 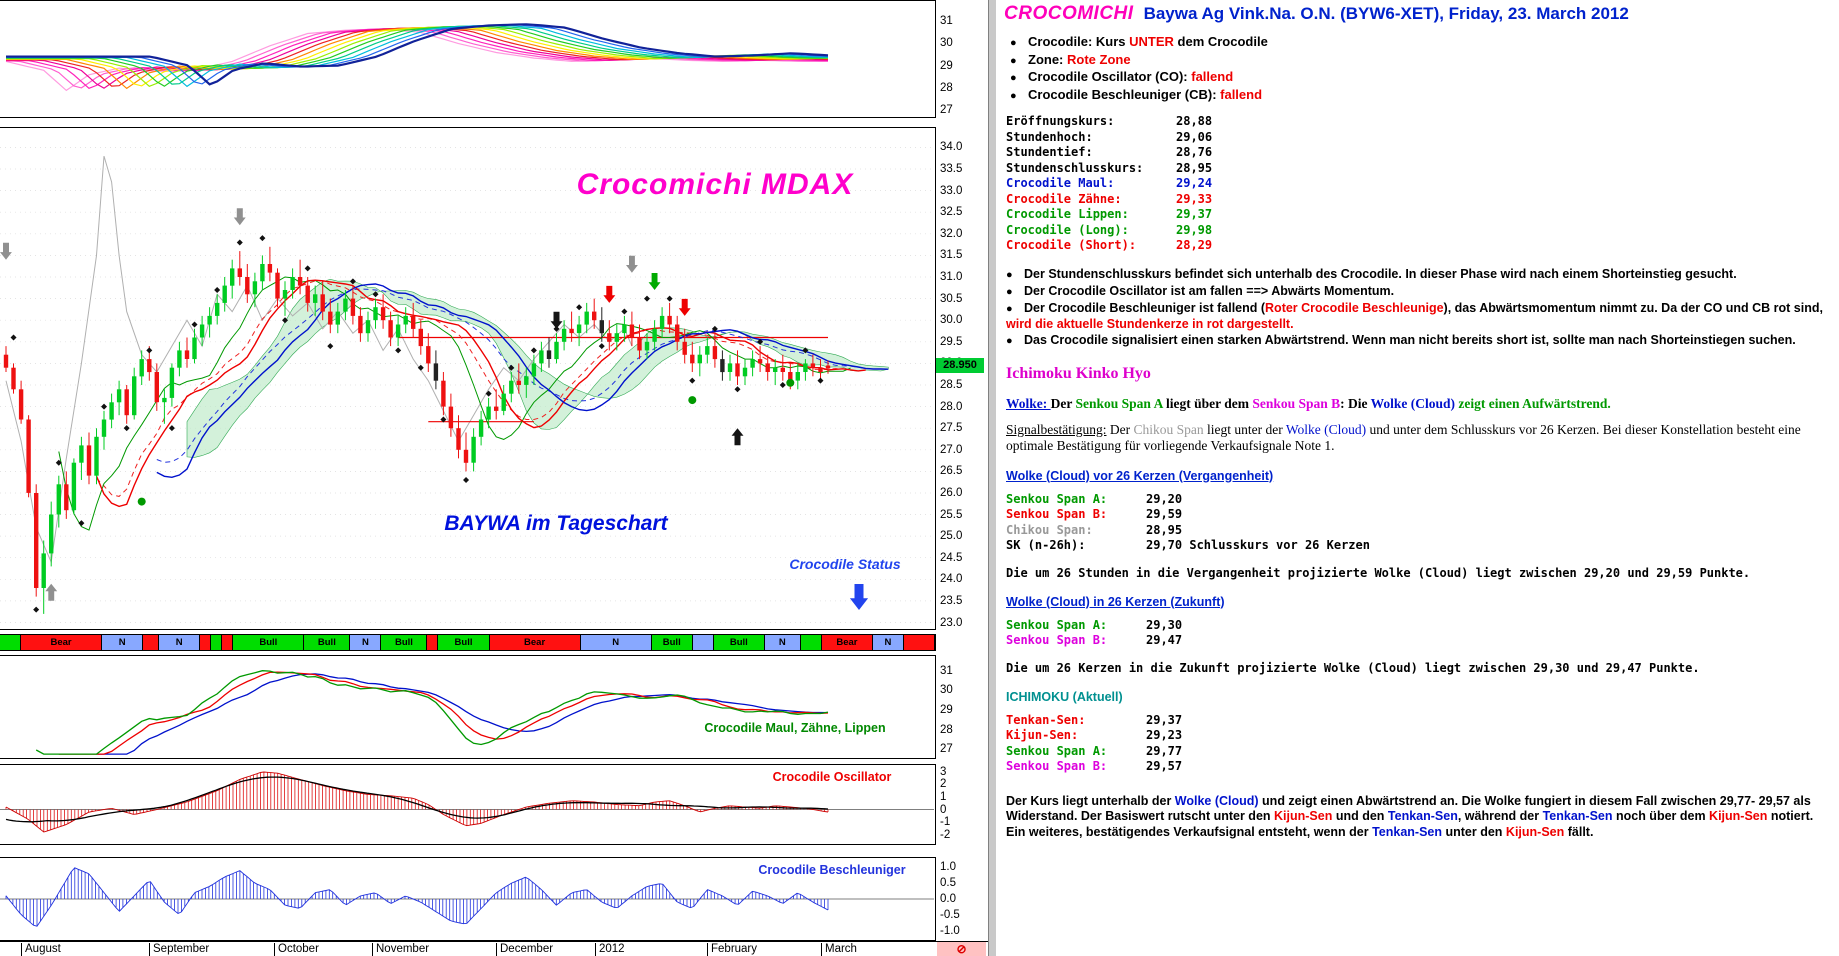 What do you see at coordinates (122, 642) in the screenshot?
I see `regime-label: N` at bounding box center [122, 642].